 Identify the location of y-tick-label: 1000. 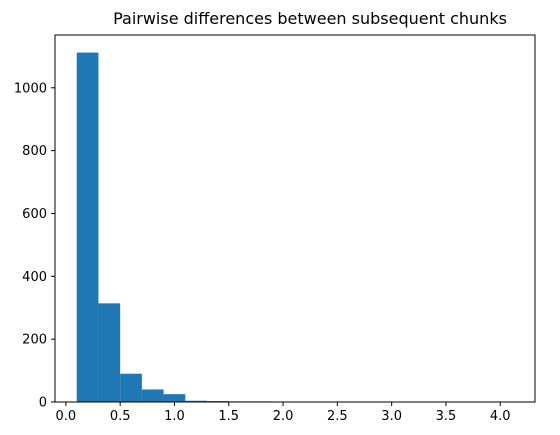
(30, 88).